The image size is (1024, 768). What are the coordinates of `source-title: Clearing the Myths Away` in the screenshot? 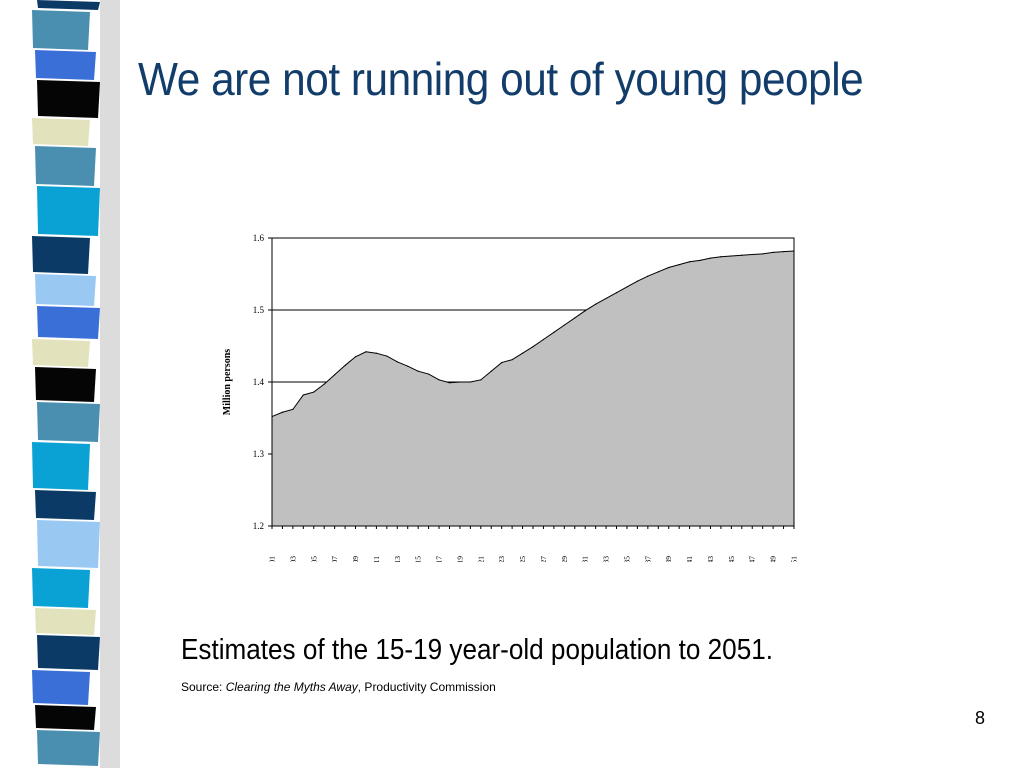 It's located at (291, 687).